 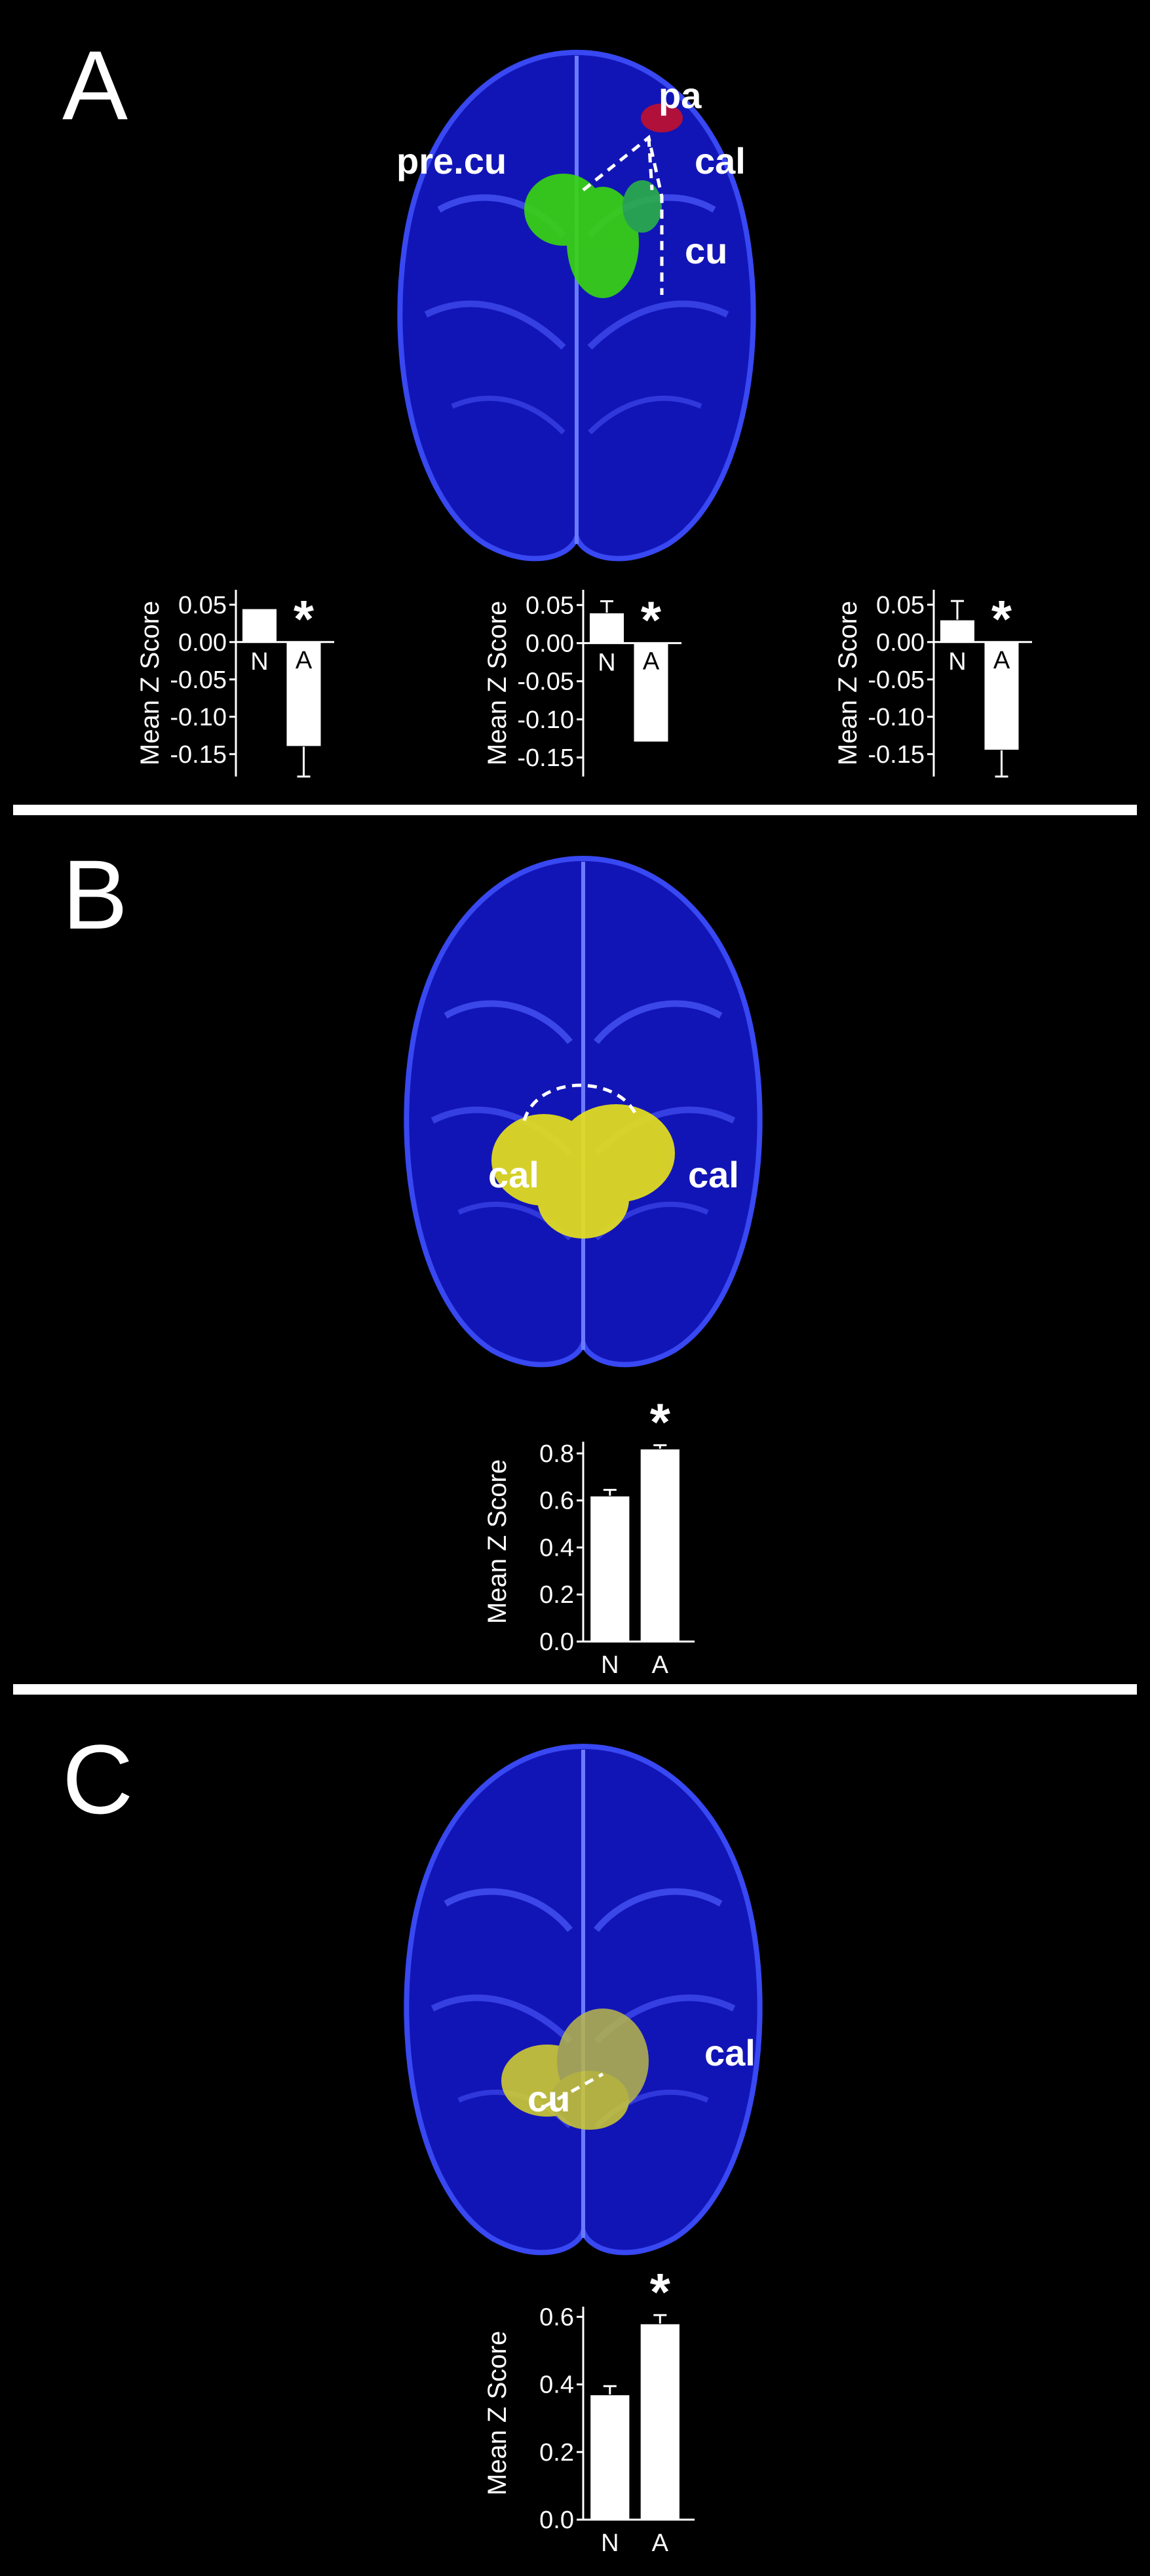 What do you see at coordinates (95, 85) in the screenshot?
I see `panel-a-letter: A` at bounding box center [95, 85].